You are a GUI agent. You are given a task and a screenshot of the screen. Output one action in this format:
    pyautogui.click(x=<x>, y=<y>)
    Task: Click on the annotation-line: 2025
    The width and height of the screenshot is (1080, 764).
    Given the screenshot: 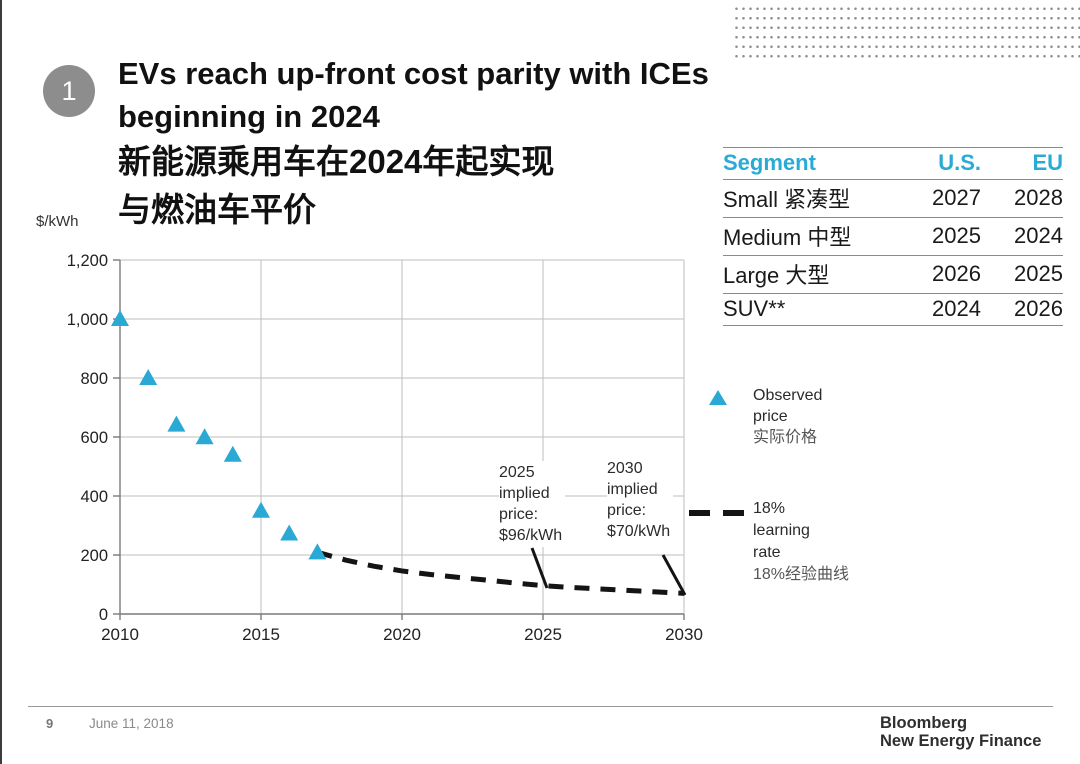 What is the action you would take?
    pyautogui.click(x=517, y=472)
    